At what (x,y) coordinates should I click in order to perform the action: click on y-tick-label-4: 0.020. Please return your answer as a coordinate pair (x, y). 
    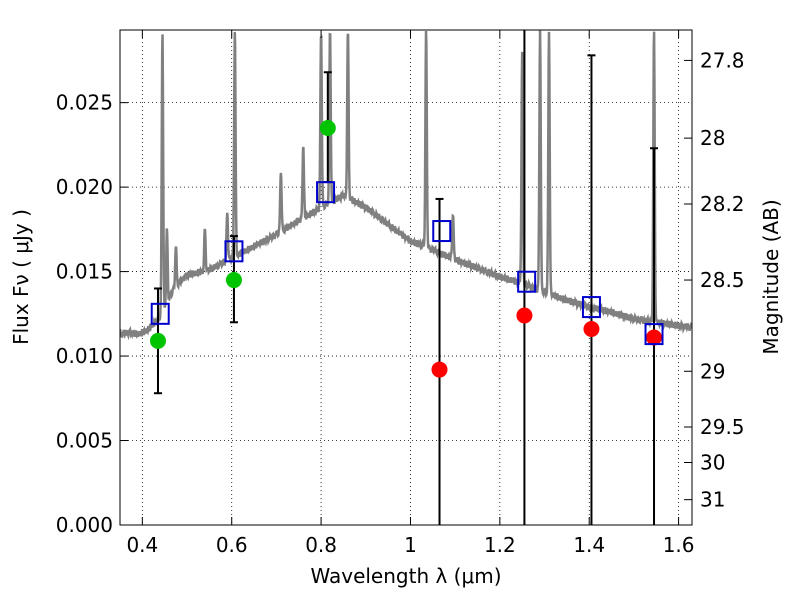
    Looking at the image, I should click on (84, 187).